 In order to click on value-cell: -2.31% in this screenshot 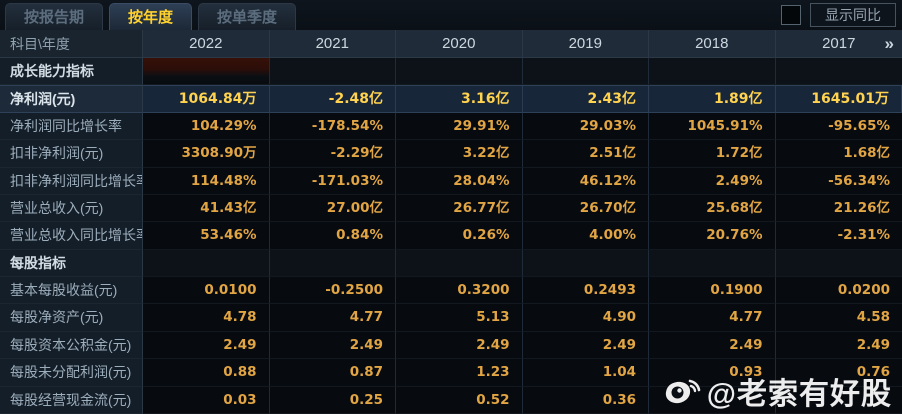, I will do `click(838, 236)`.